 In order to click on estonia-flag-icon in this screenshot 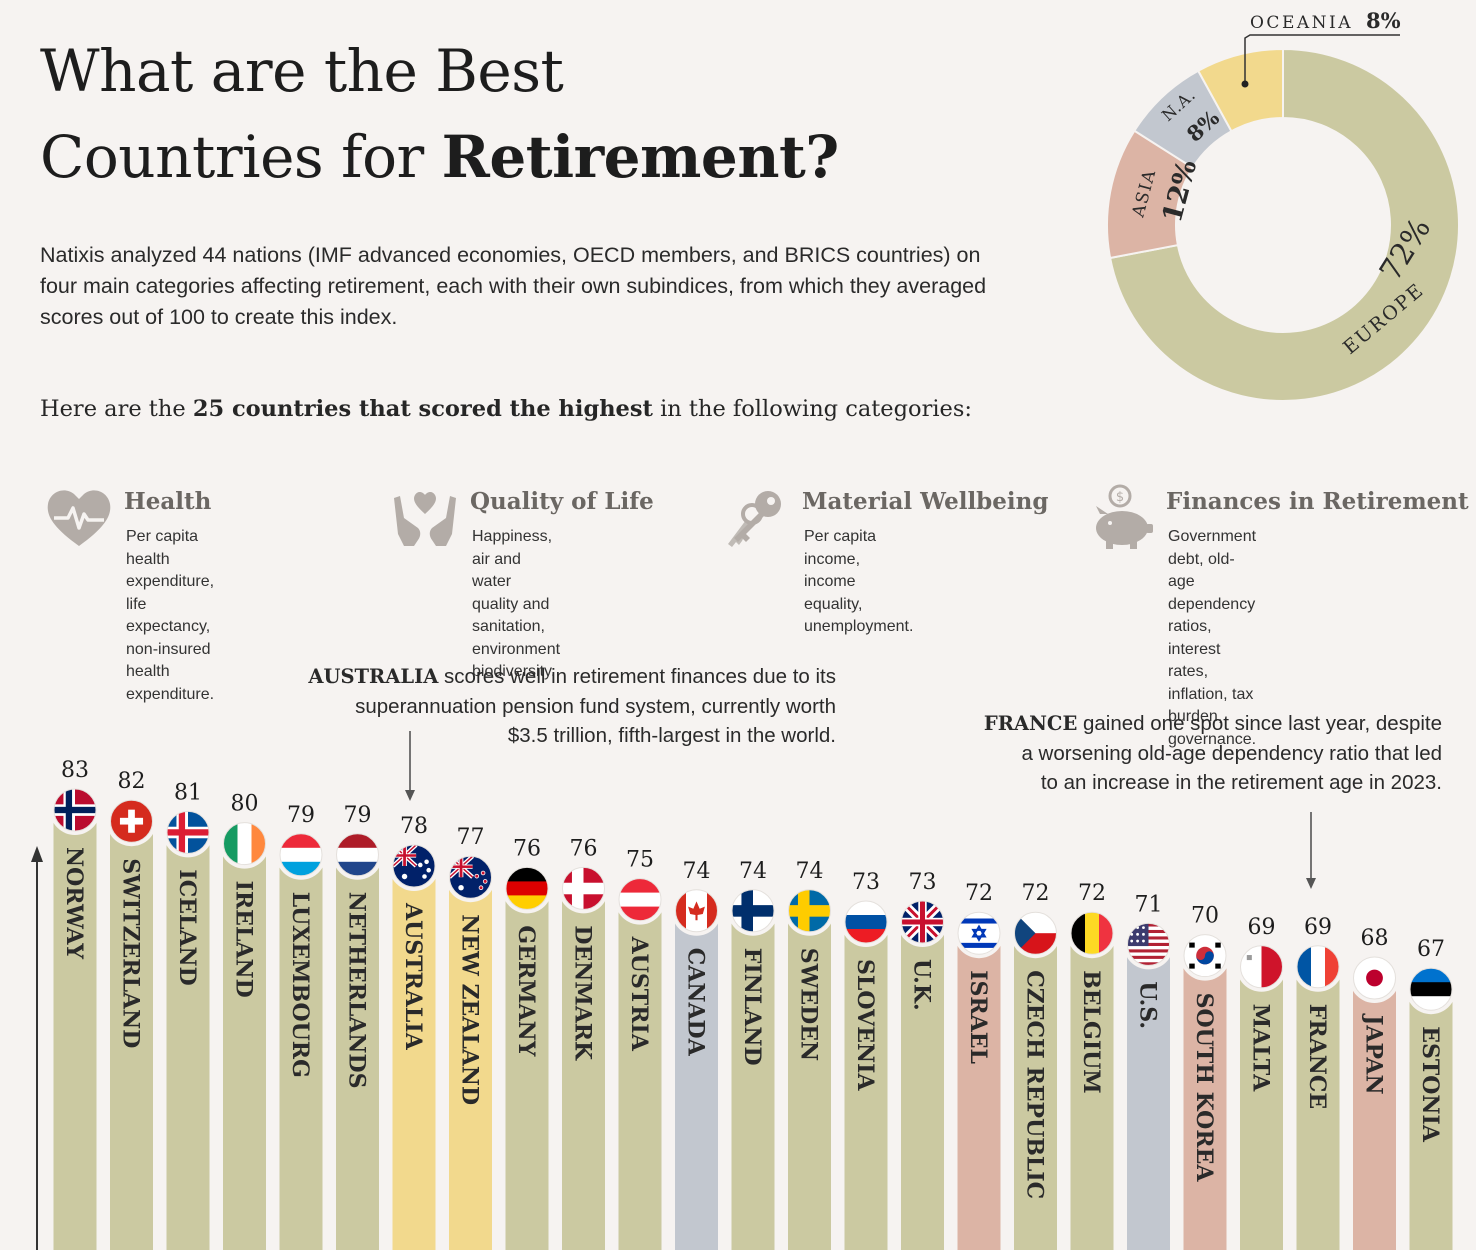, I will do `click(1431, 989)`.